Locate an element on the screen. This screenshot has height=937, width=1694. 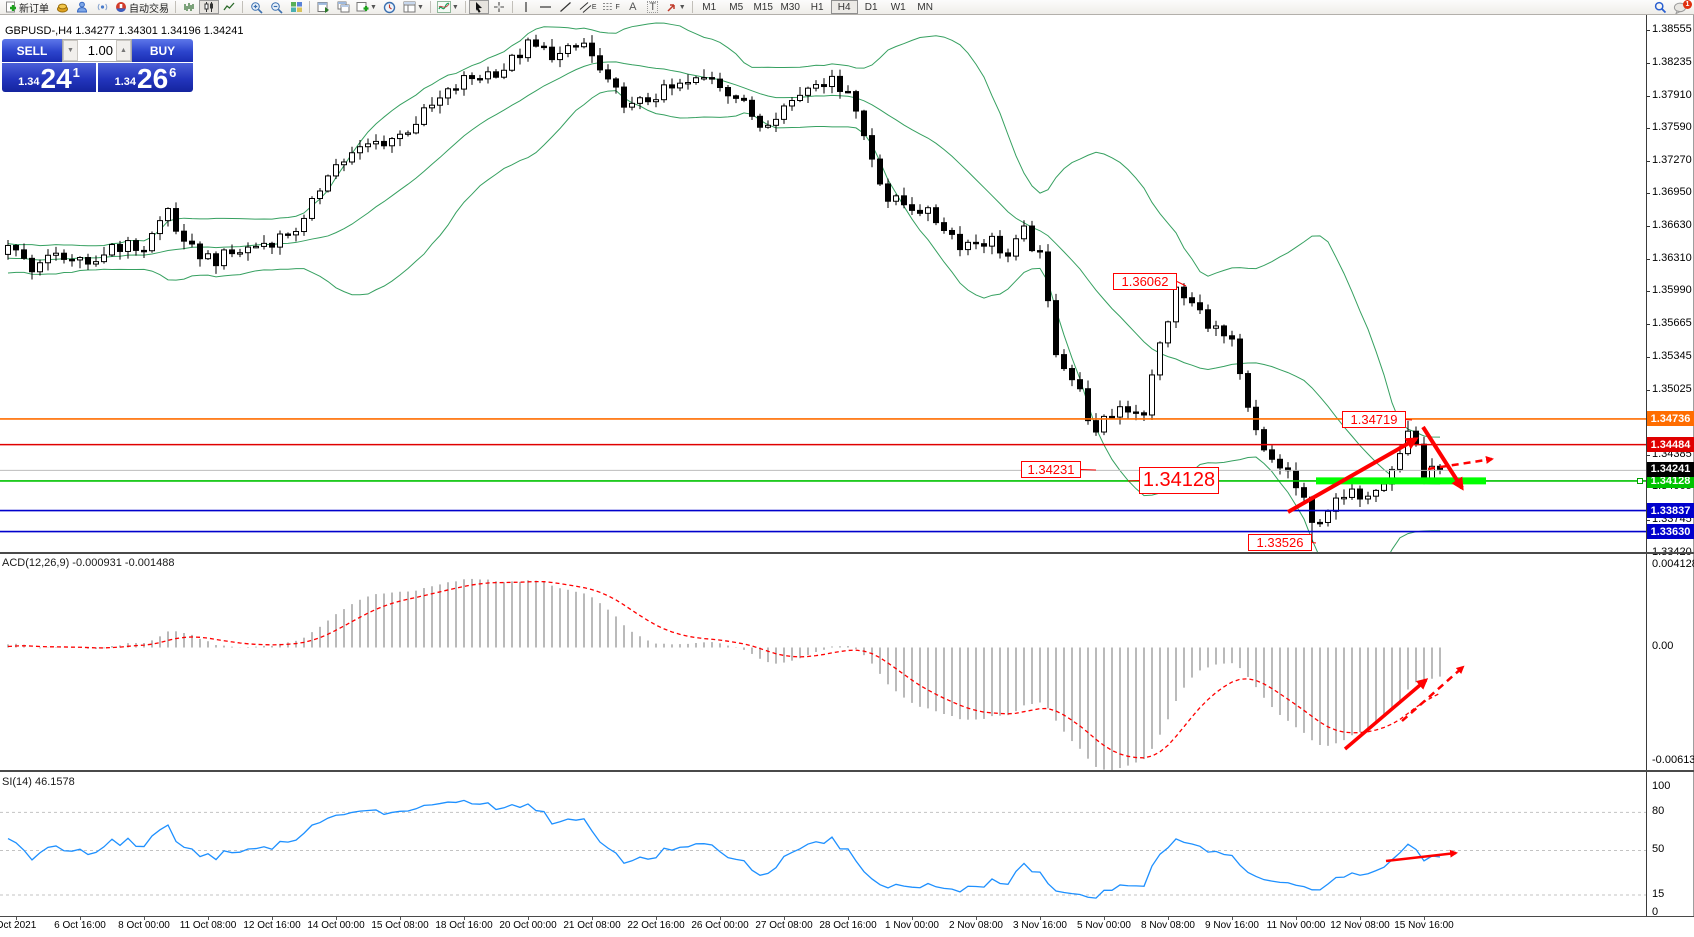
macd-axis-label: 0.00 is located at coordinates (1663, 646).